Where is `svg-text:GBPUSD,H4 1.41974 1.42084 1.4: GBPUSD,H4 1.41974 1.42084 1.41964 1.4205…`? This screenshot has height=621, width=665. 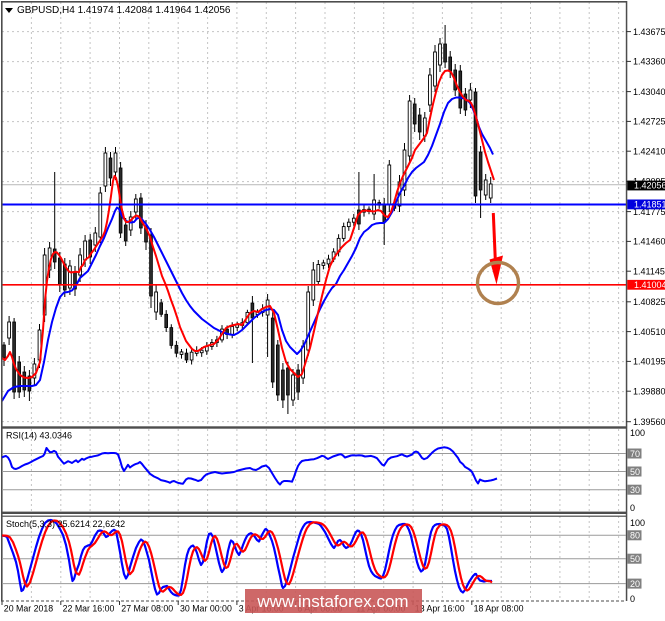 svg-text:GBPUSD,H4 1.41974 1.42084 1.4: GBPUSD,H4 1.41974 1.42084 1.41964 1.4205… is located at coordinates (124, 10).